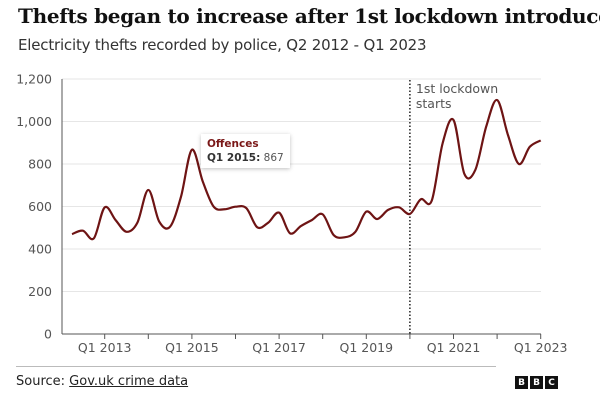 This screenshot has width=600, height=403. I want to click on x-tick-label: Q1 2017, so click(279, 347).